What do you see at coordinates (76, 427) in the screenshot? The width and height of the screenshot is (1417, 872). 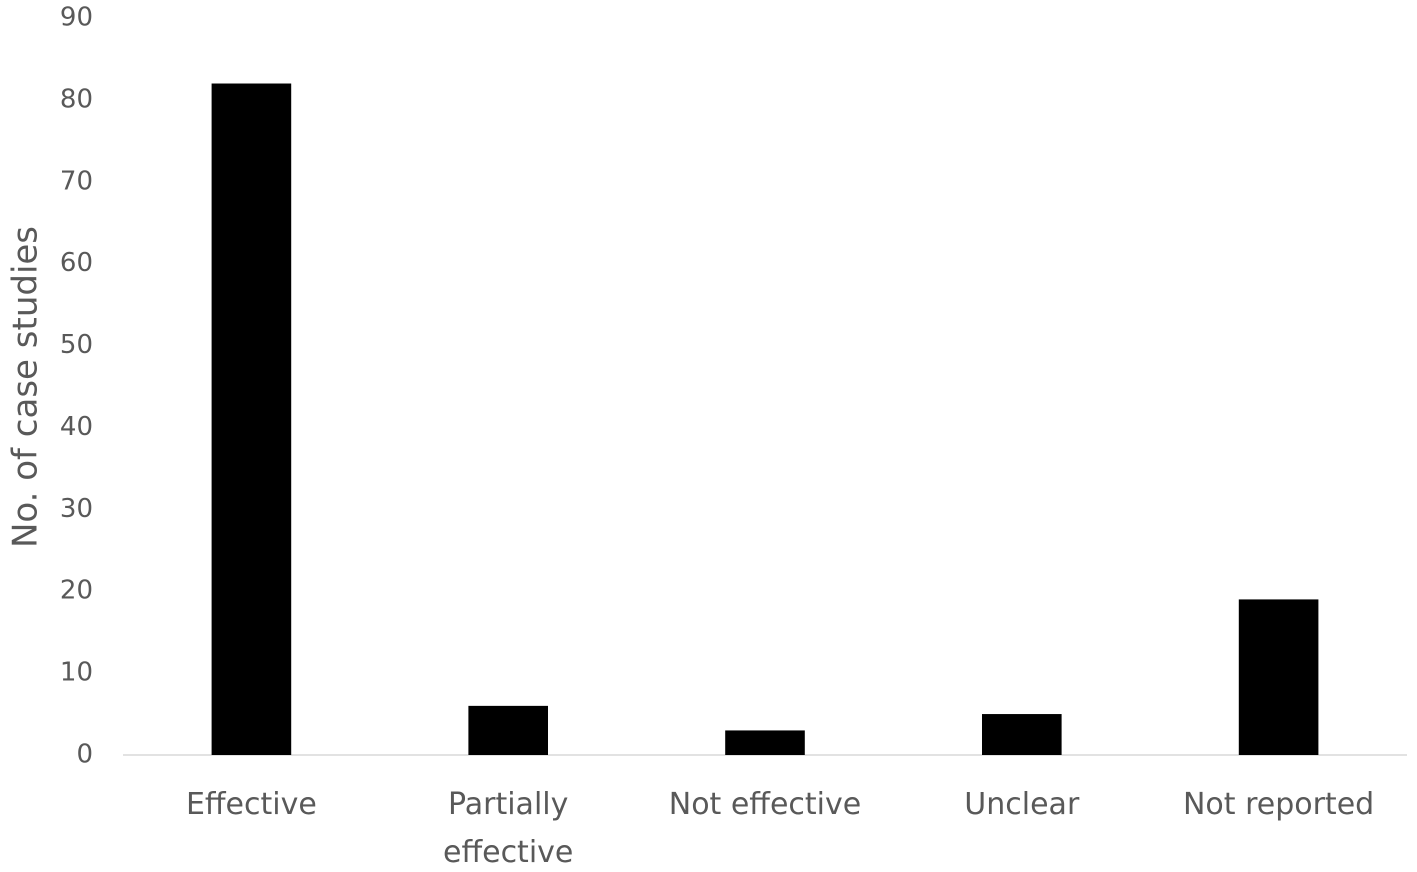 I see `y-tick-label: 40` at bounding box center [76, 427].